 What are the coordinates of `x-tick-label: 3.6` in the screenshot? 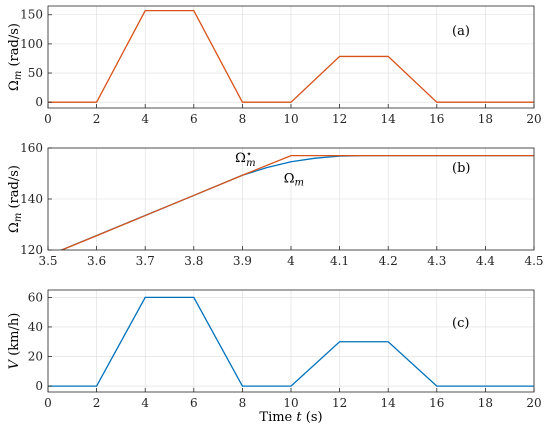 It's located at (96, 261).